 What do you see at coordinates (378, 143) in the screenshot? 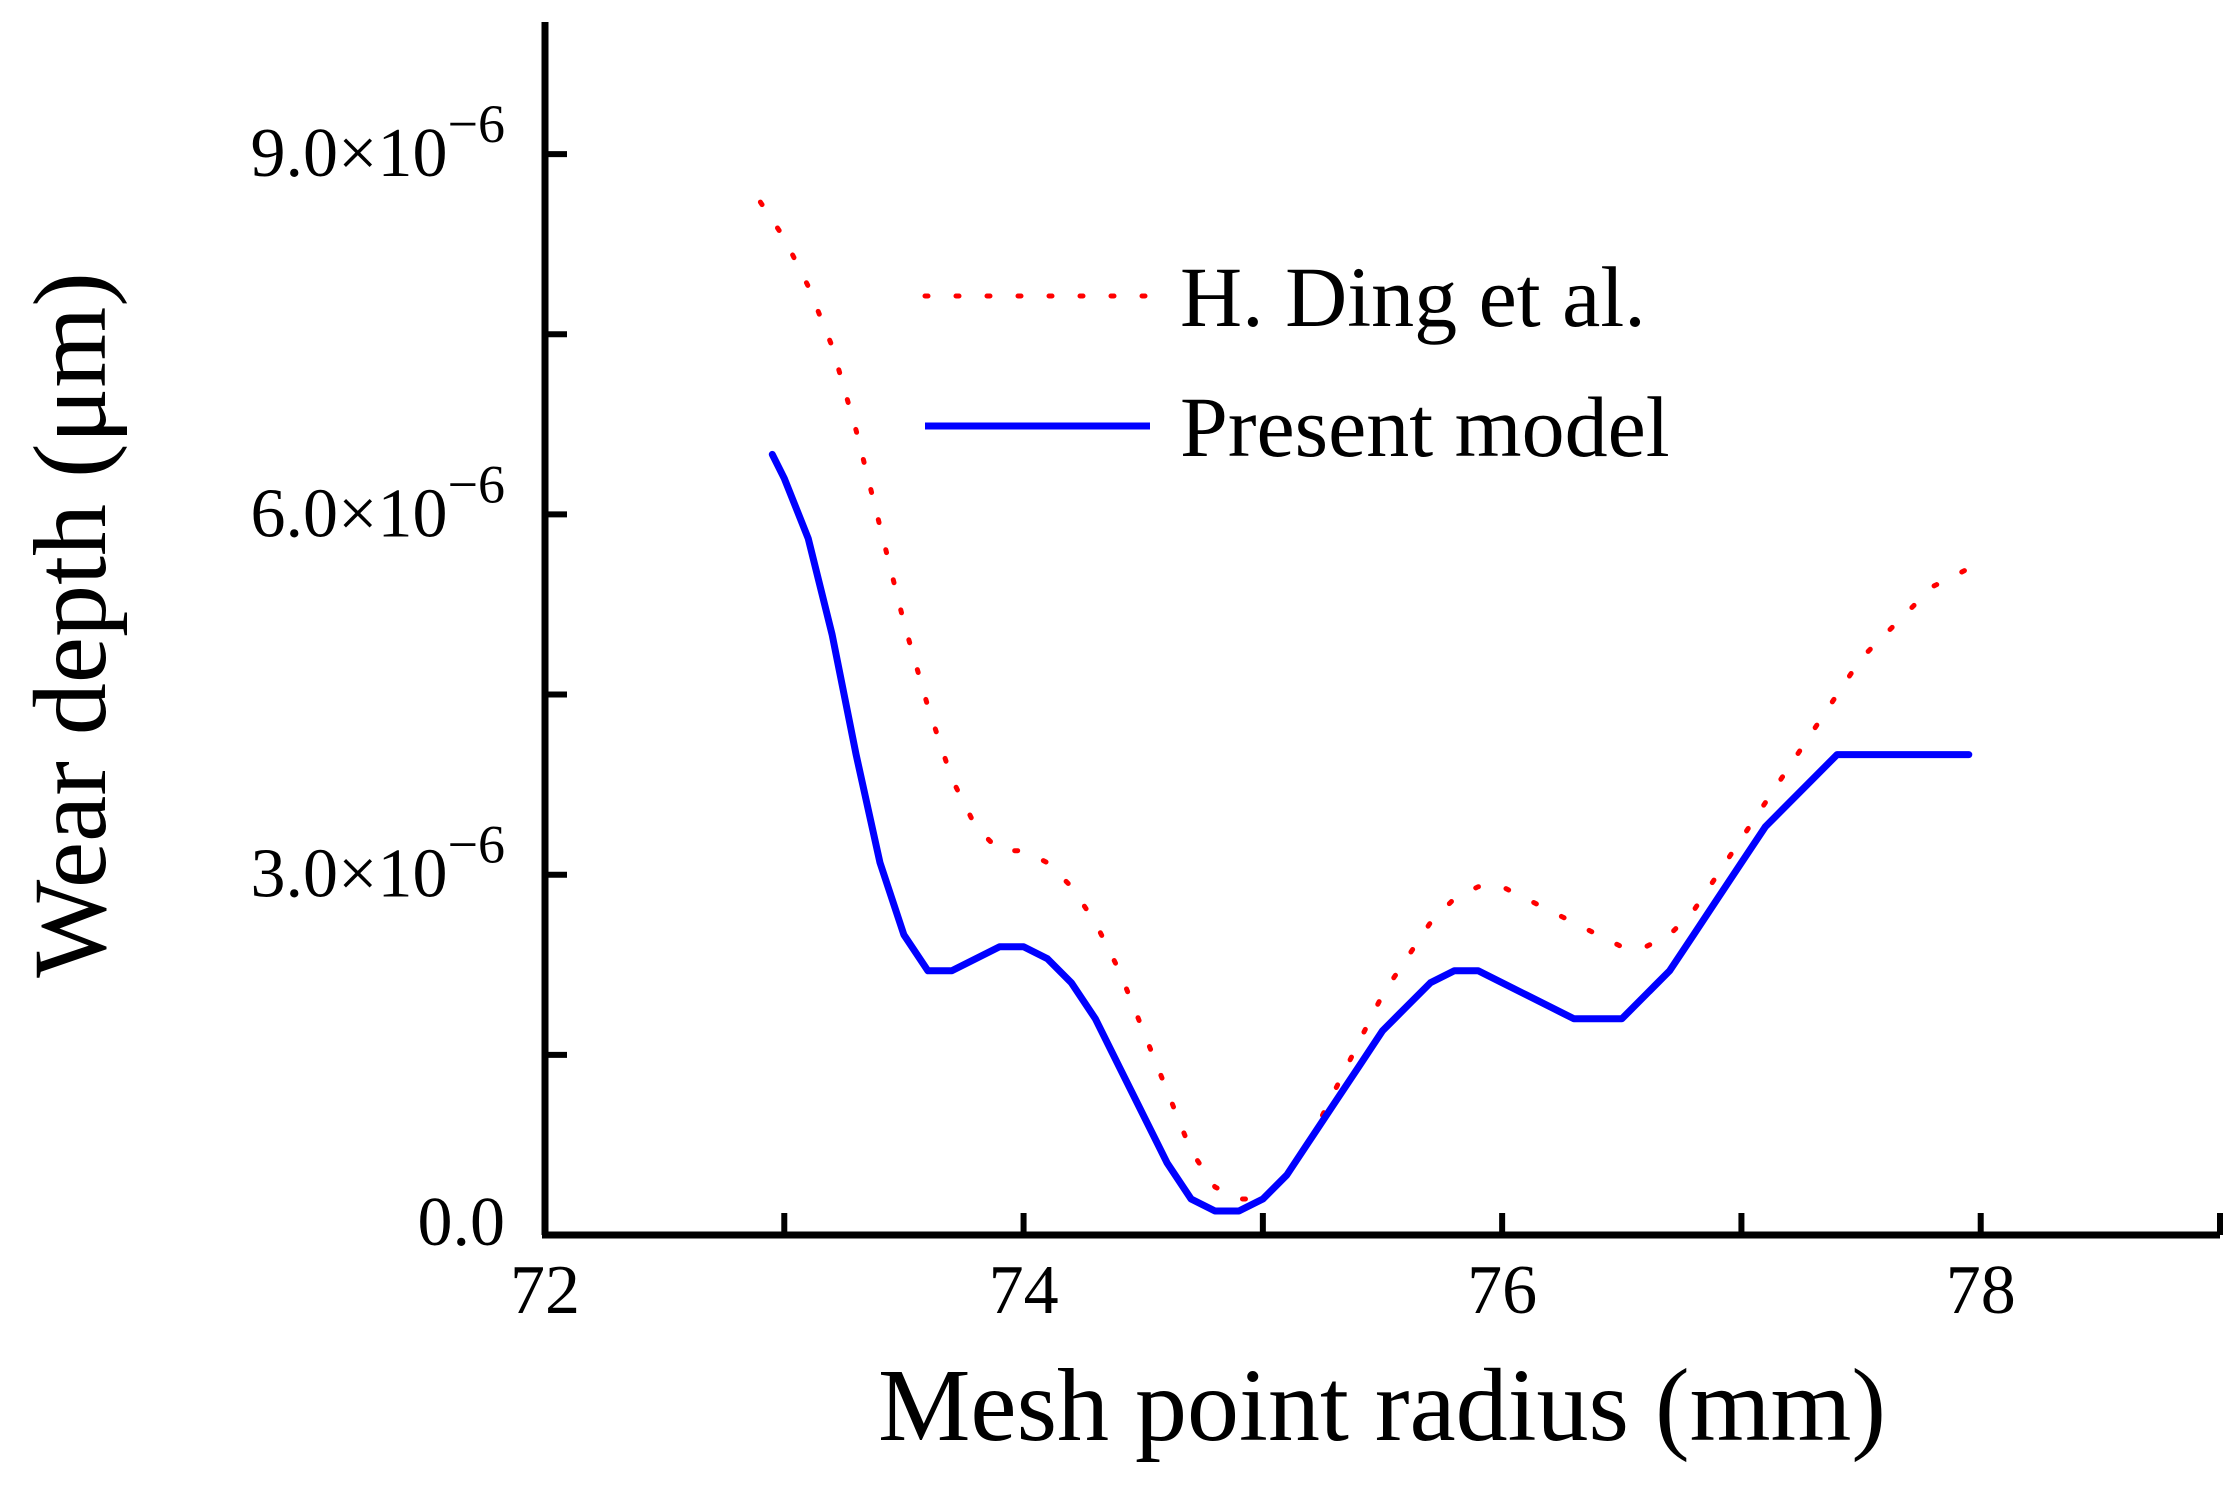
I see `y-tick-label-3: 9.0×10⁻⁶` at bounding box center [378, 143].